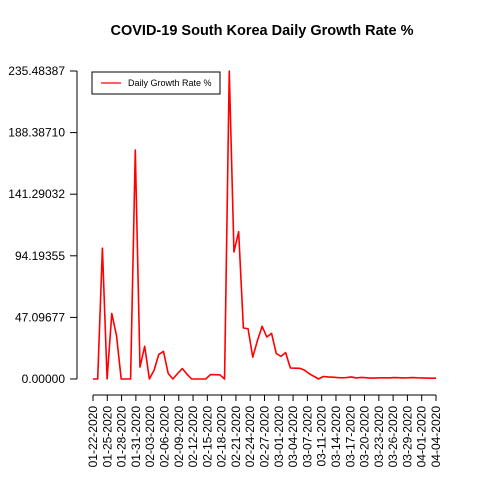  I want to click on x-tick-label: 02-15-2020, so click(207, 437).